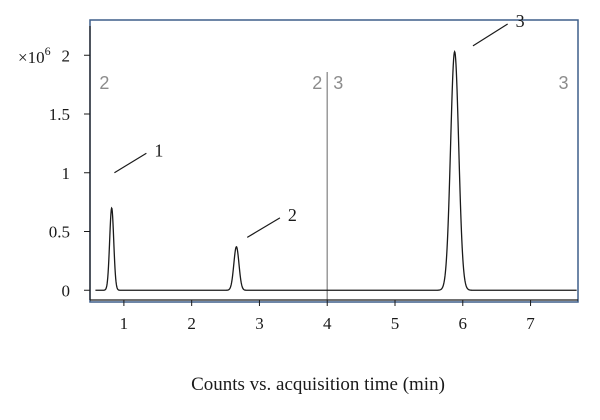 This screenshot has width=600, height=420. What do you see at coordinates (59, 114) in the screenshot?
I see `y-tick-label: 1.5` at bounding box center [59, 114].